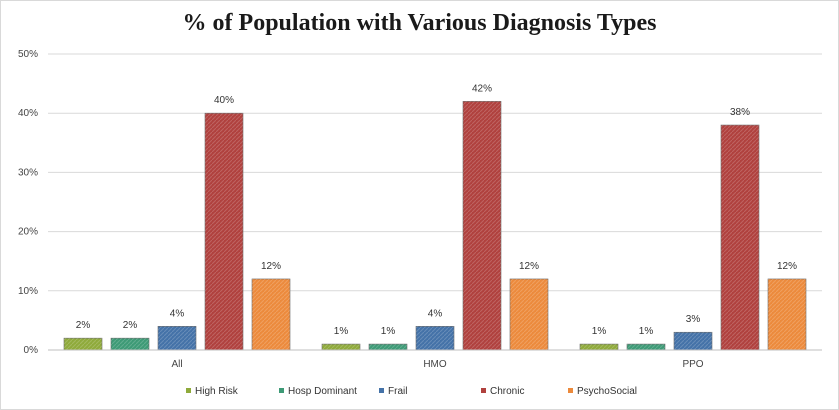 The height and width of the screenshot is (410, 839). What do you see at coordinates (397, 391) in the screenshot?
I see `legend-label: Frail` at bounding box center [397, 391].